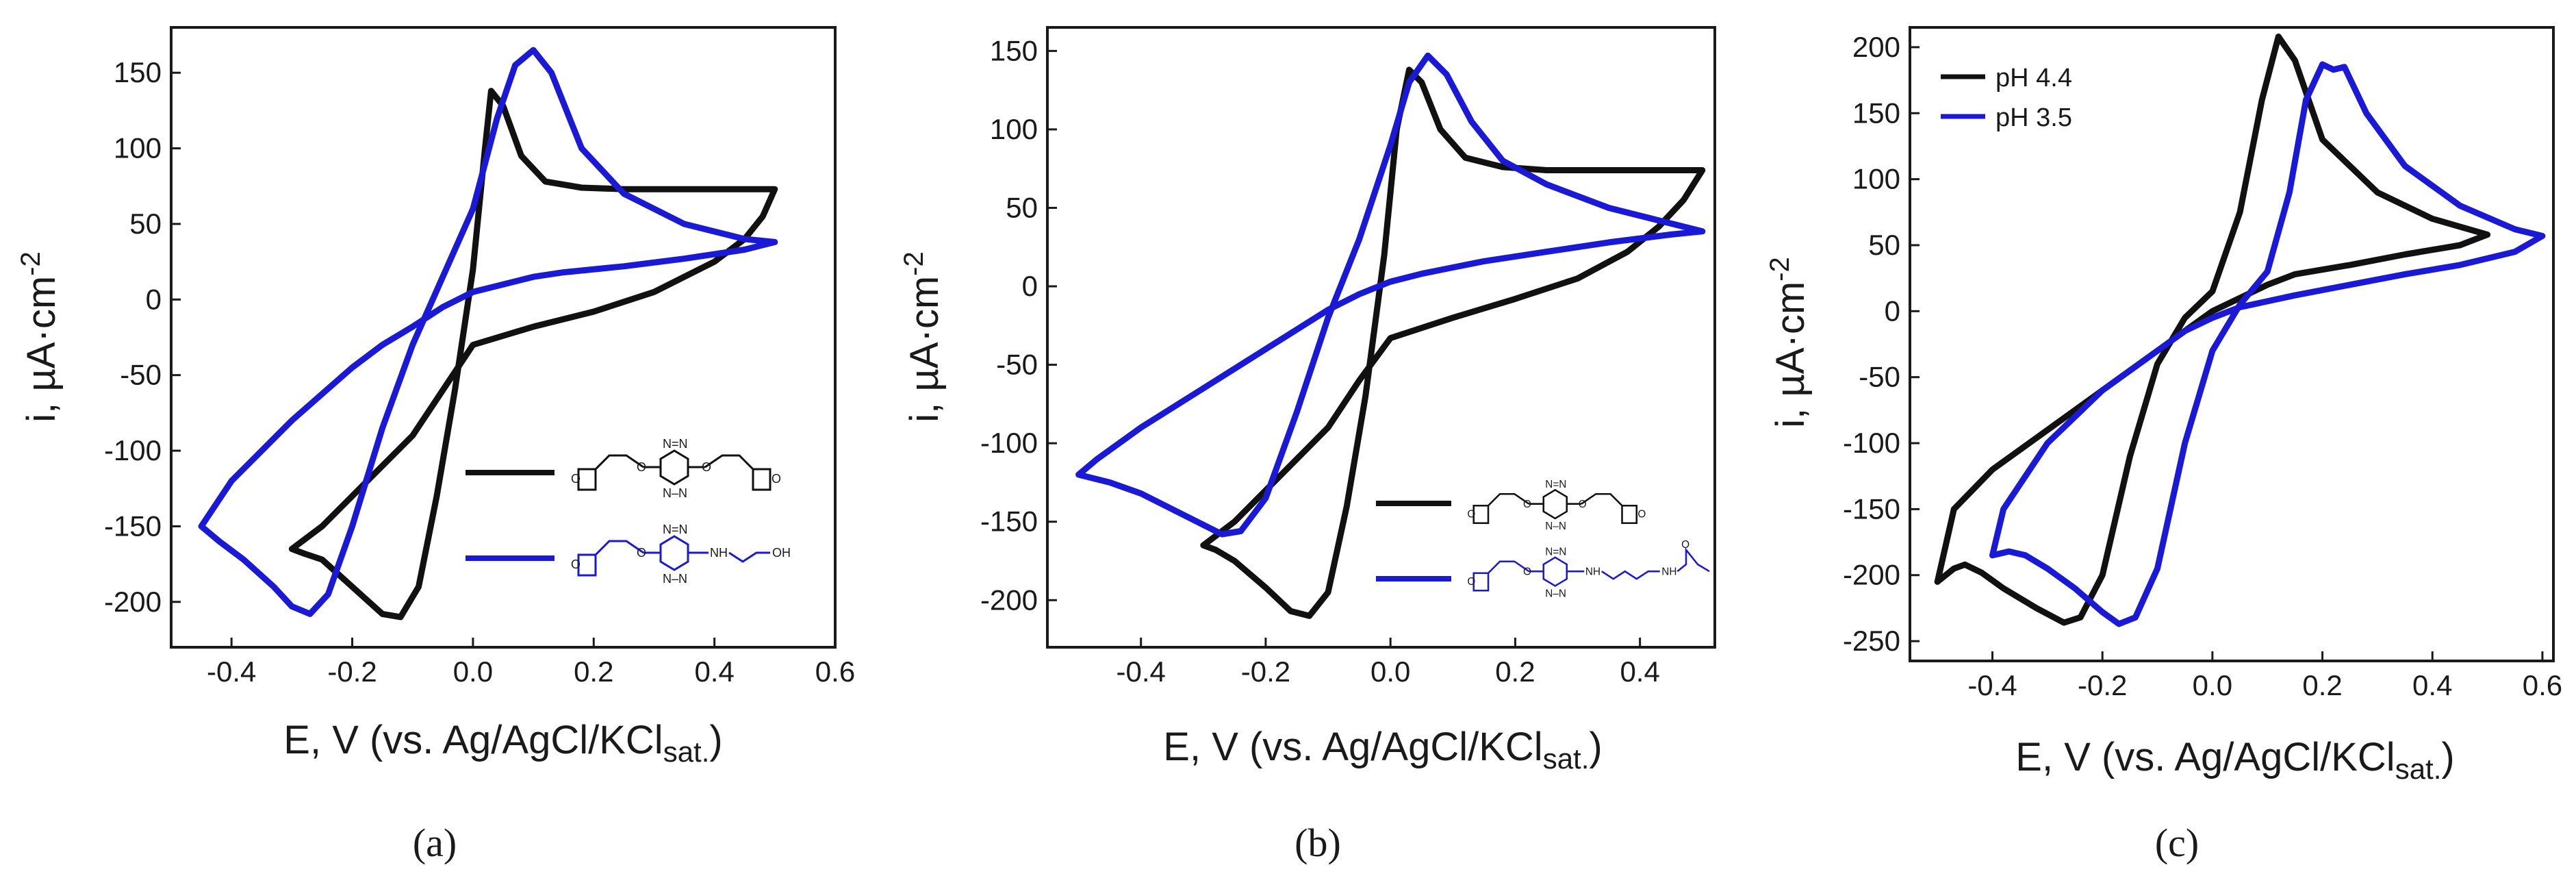 This screenshot has height=876, width=2576. I want to click on panel-c-y-tick-label: -50, so click(1879, 377).